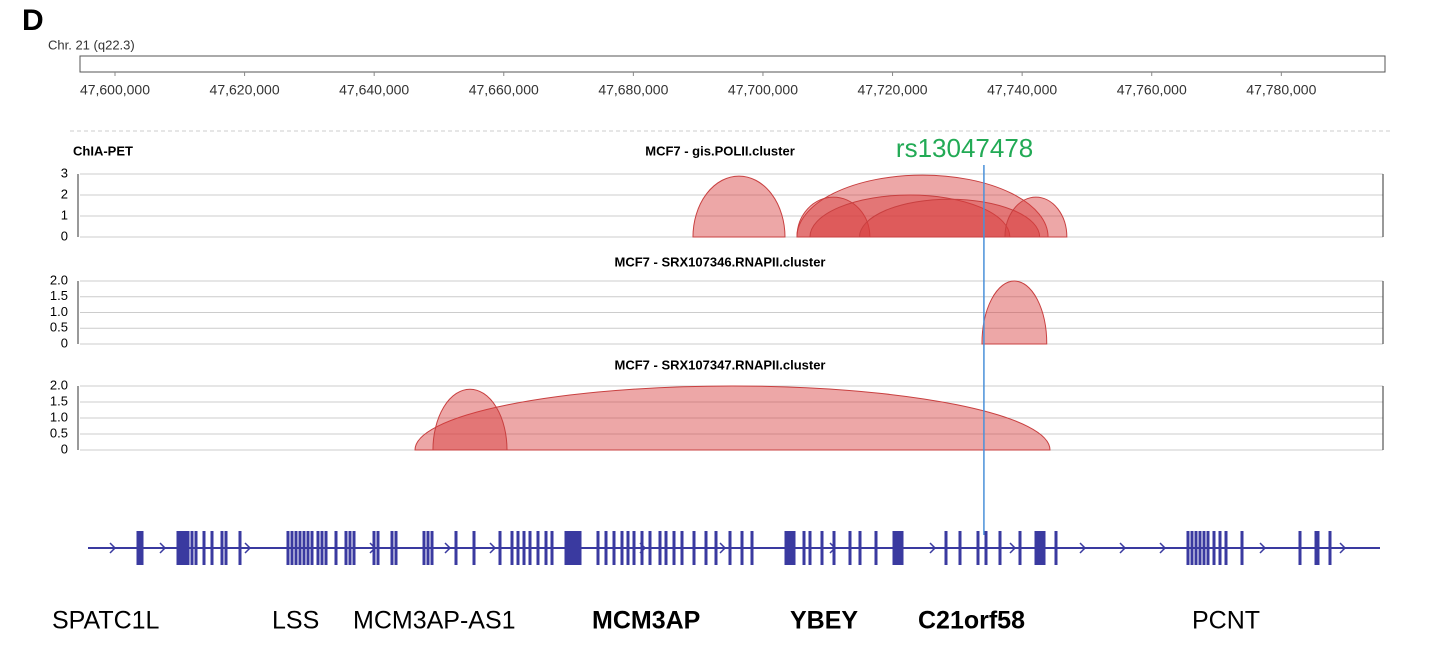 This screenshot has width=1454, height=658. I want to click on track-title: MCF7 - gis.POLII.cluster, so click(720, 150).